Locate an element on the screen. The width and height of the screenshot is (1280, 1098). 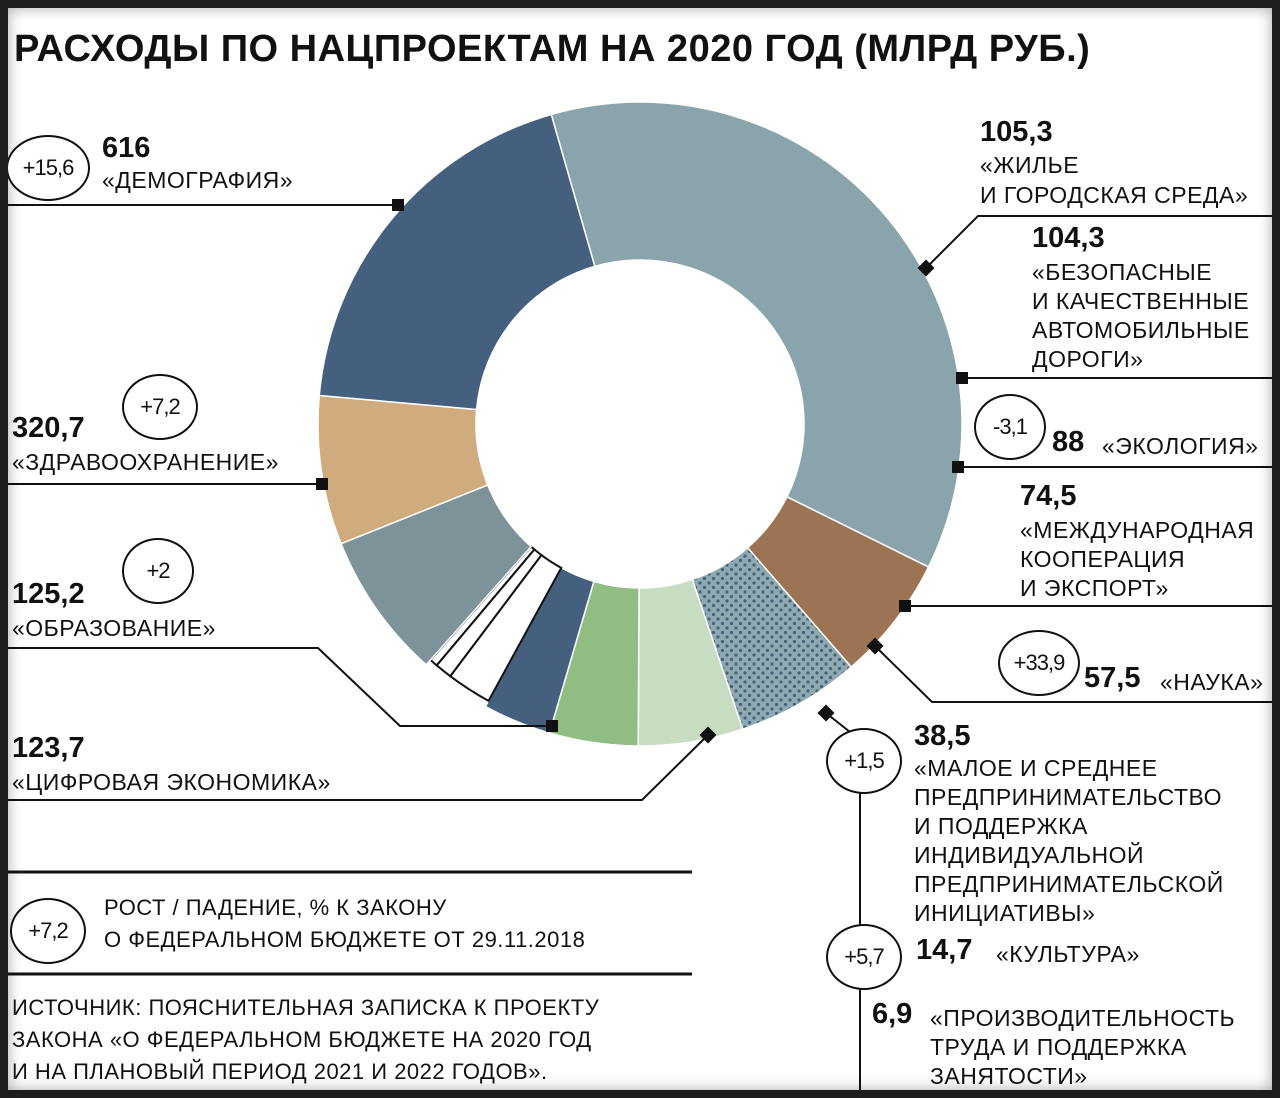
legend-line-1: РОСТ / ПАДЕНИЕ, % К ЗАКОНУ is located at coordinates (275, 907).